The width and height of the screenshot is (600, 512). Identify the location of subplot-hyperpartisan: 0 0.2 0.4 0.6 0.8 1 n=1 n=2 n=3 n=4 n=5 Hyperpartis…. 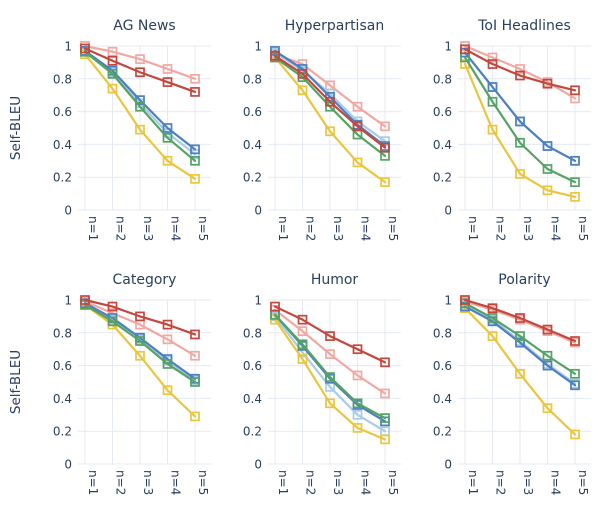
(322, 129).